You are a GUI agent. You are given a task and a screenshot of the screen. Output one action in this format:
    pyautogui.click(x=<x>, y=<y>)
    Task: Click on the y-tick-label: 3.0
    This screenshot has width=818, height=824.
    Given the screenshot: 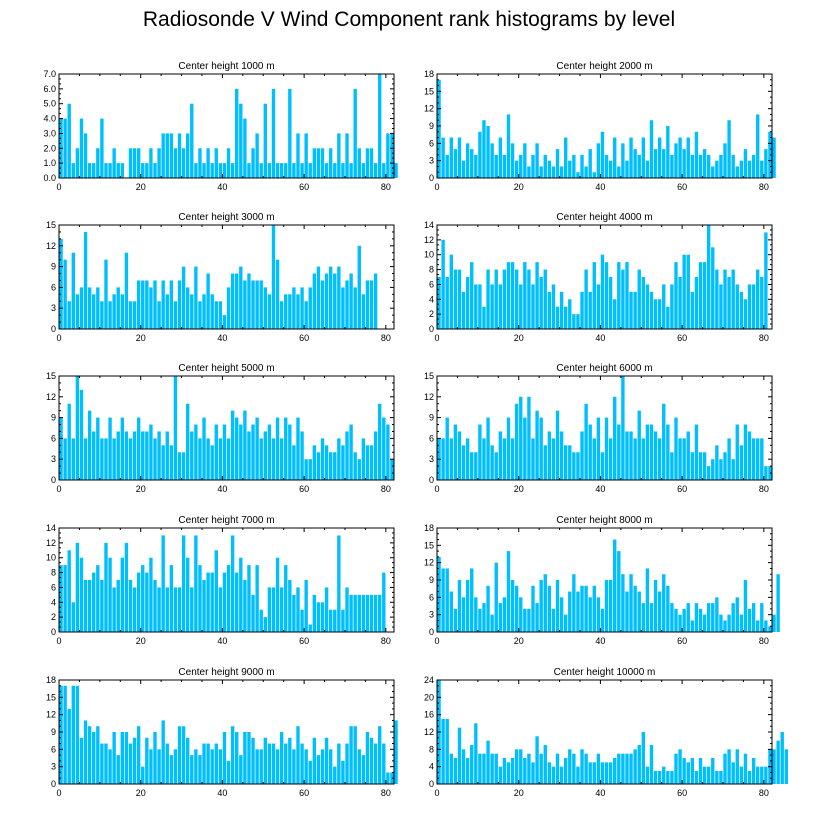 What is the action you would take?
    pyautogui.click(x=49, y=133)
    